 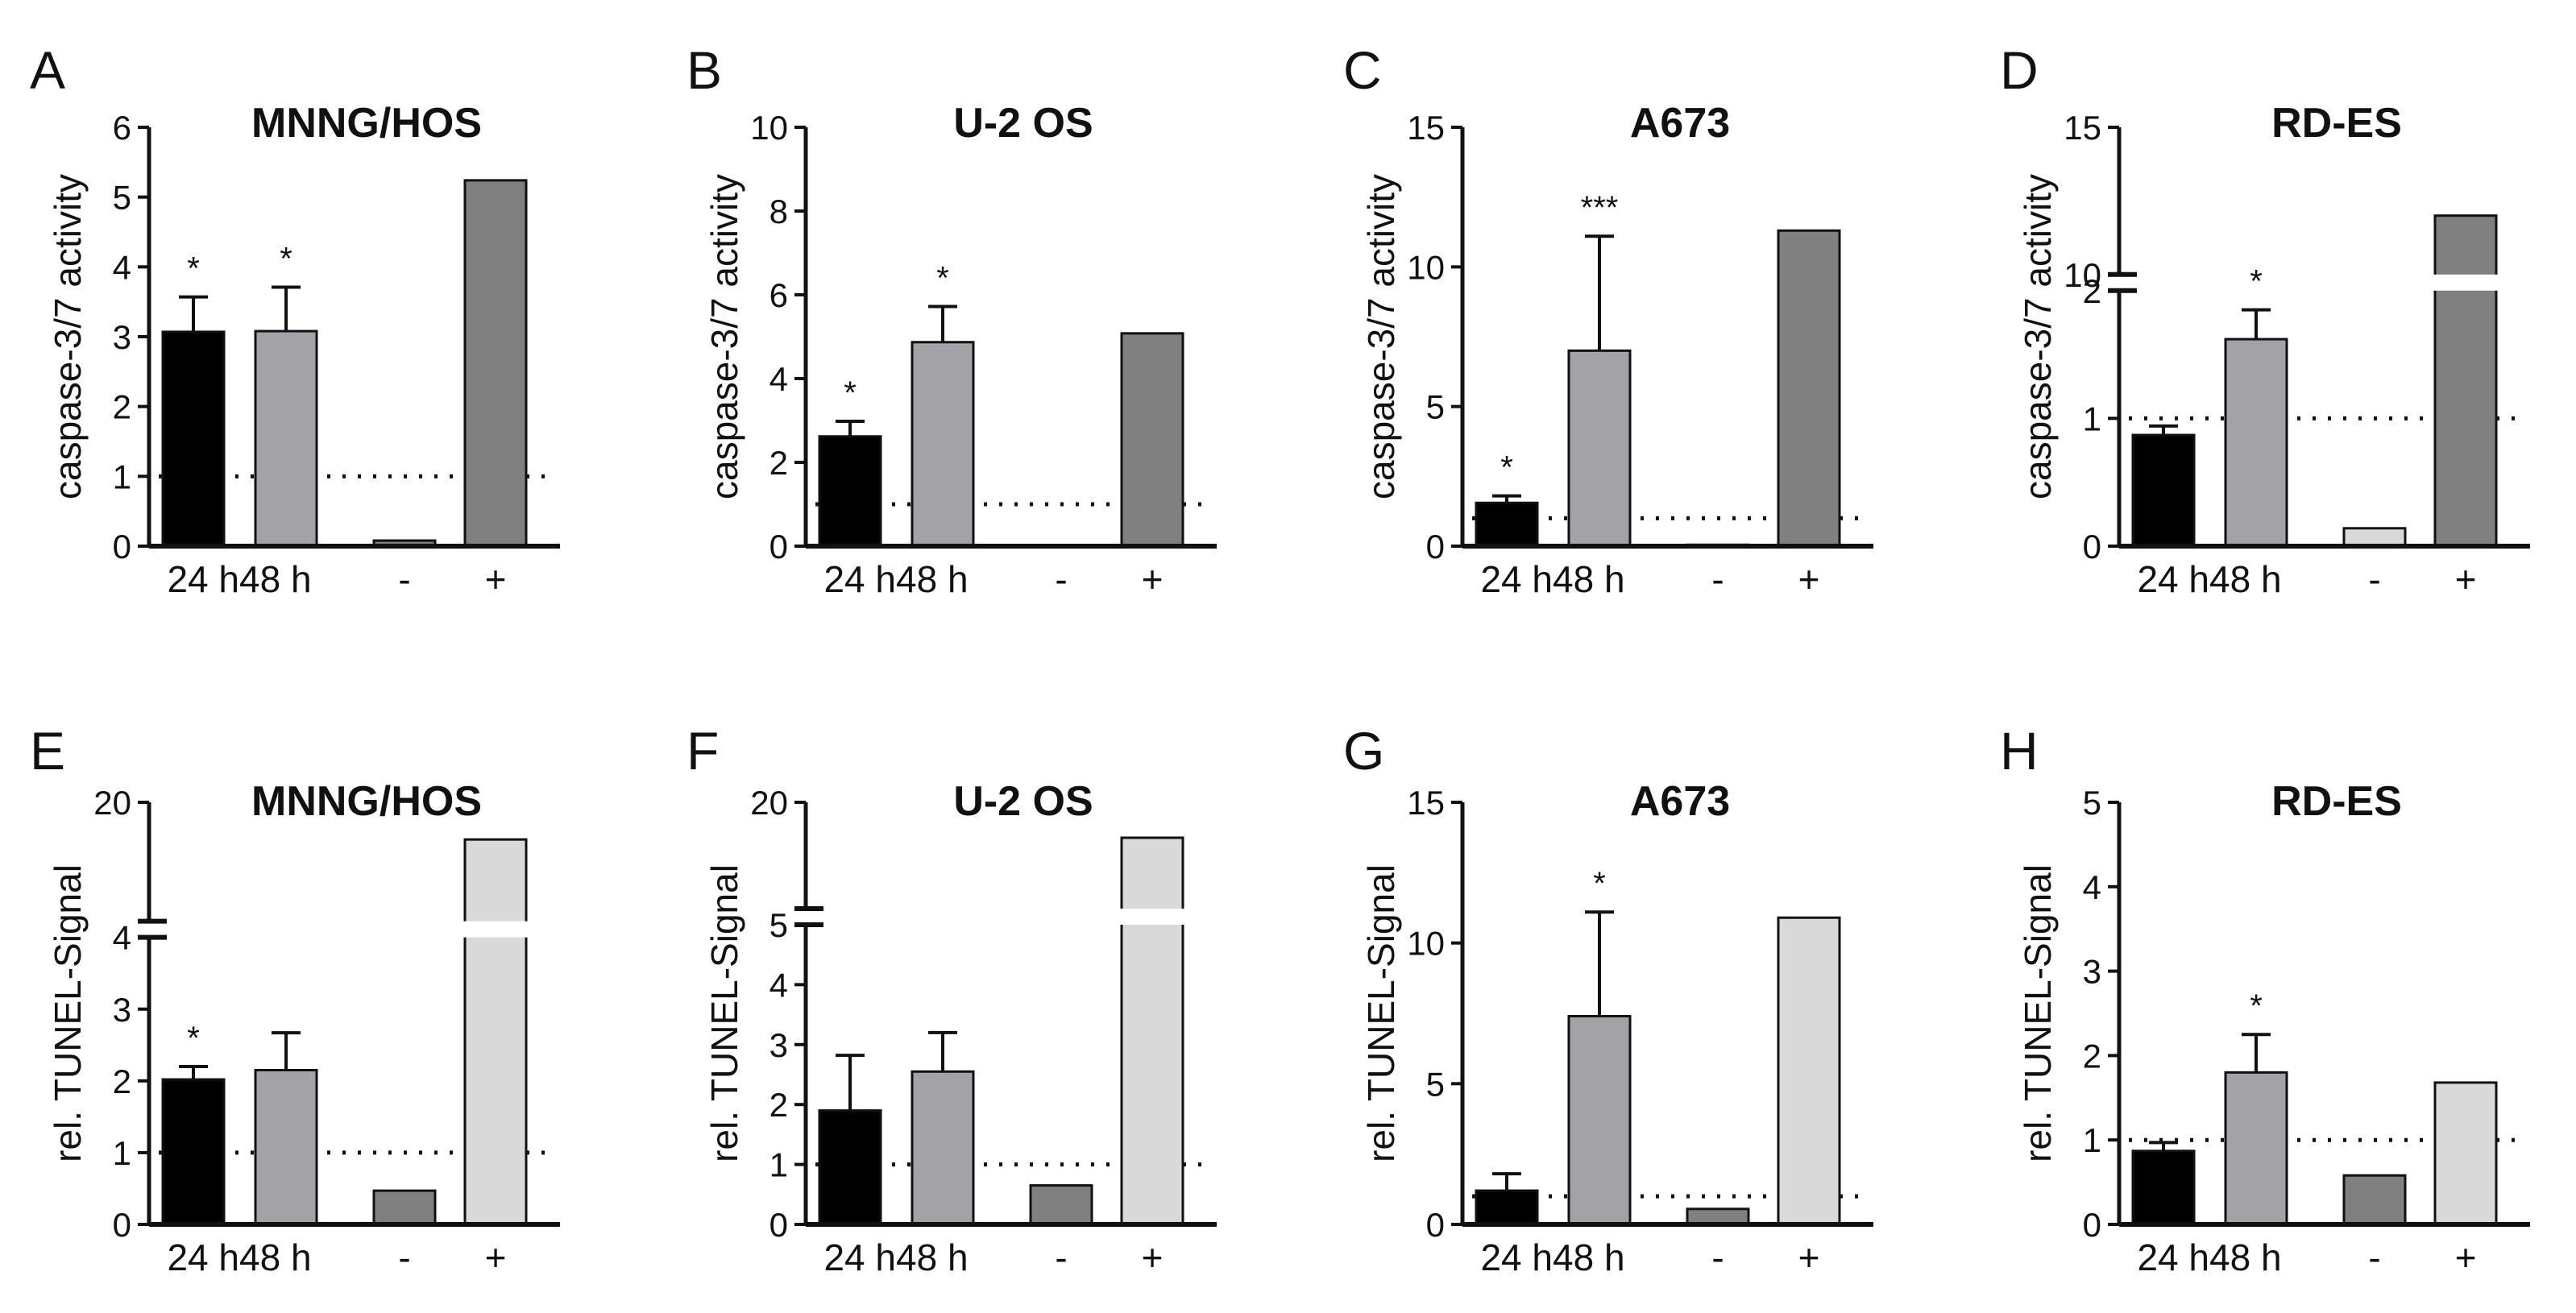 I want to click on chart-title: U-2 OS, so click(x=1023, y=801).